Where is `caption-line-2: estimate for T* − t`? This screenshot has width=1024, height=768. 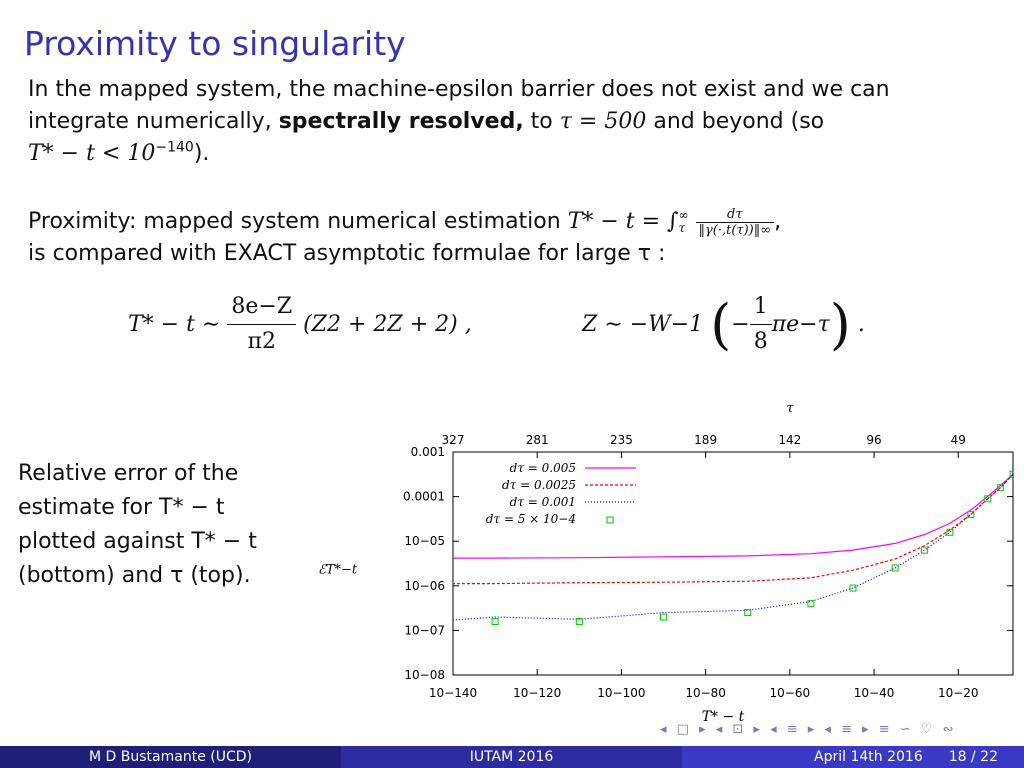
caption-line-2: estimate for T* − t is located at coordinates (121, 507).